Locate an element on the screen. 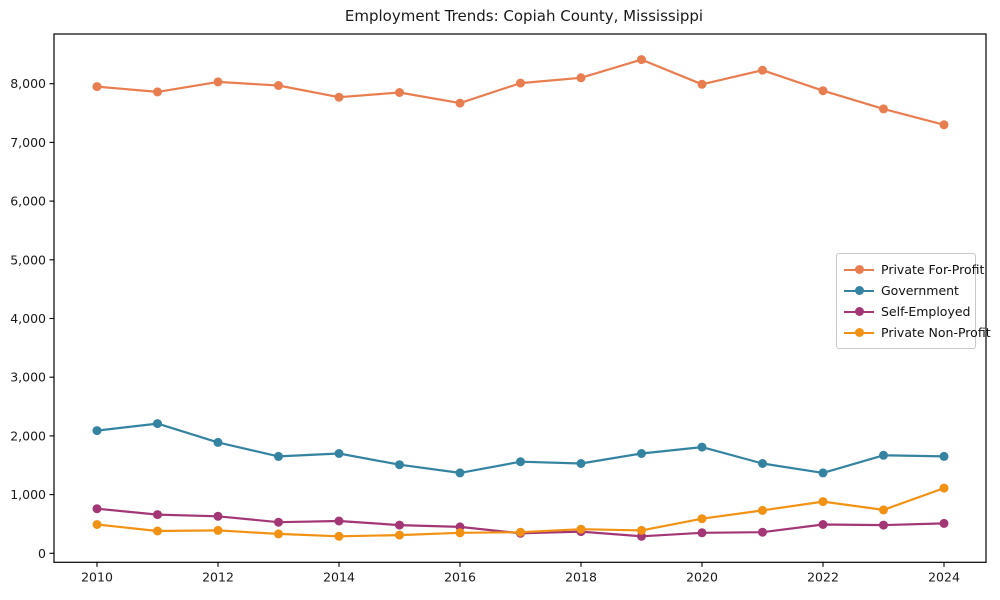  x-tick-label: 2012 is located at coordinates (218, 576).